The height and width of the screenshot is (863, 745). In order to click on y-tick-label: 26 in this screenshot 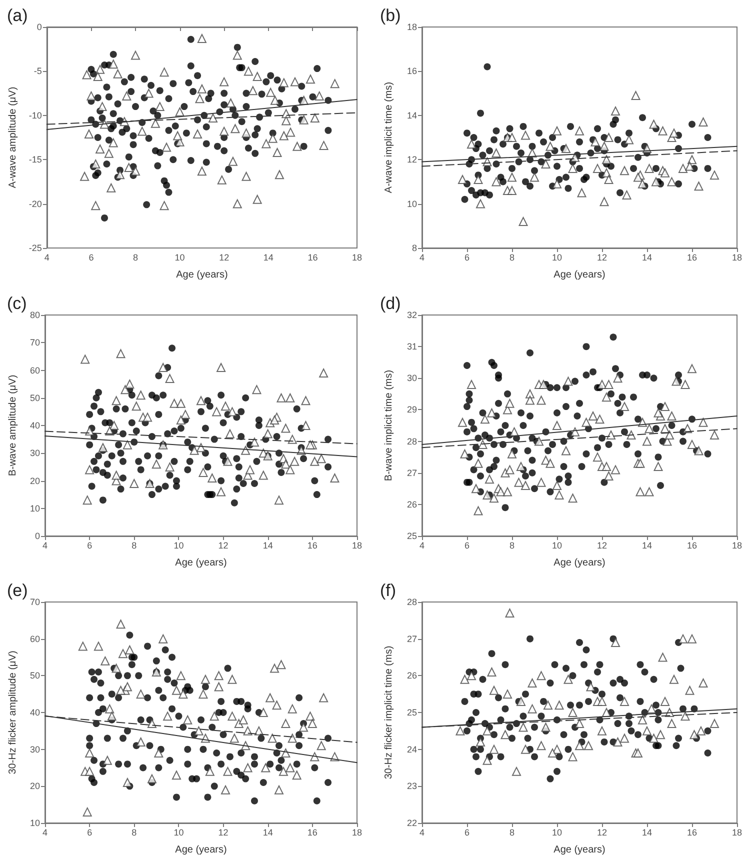, I will do `click(411, 675)`.